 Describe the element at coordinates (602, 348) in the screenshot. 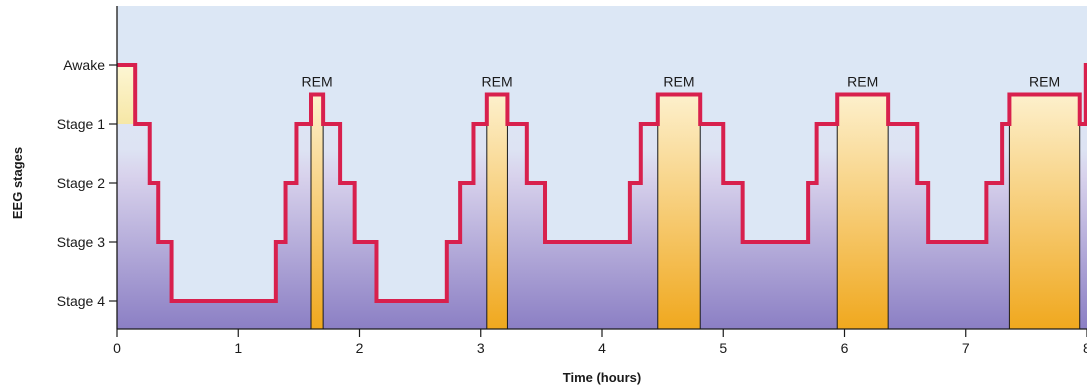

I see `x-tick-label: 4` at that location.